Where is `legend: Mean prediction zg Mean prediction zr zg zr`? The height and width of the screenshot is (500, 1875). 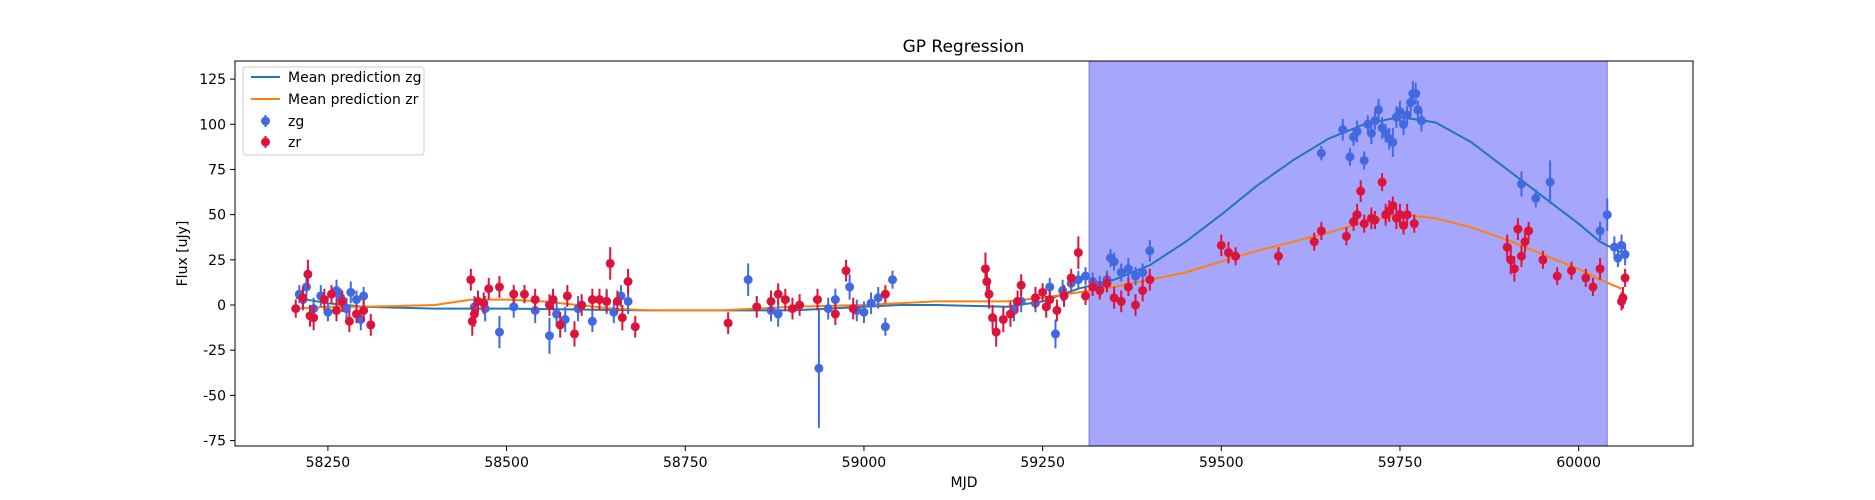 legend: Mean prediction zg Mean prediction zr zg zr is located at coordinates (333, 111).